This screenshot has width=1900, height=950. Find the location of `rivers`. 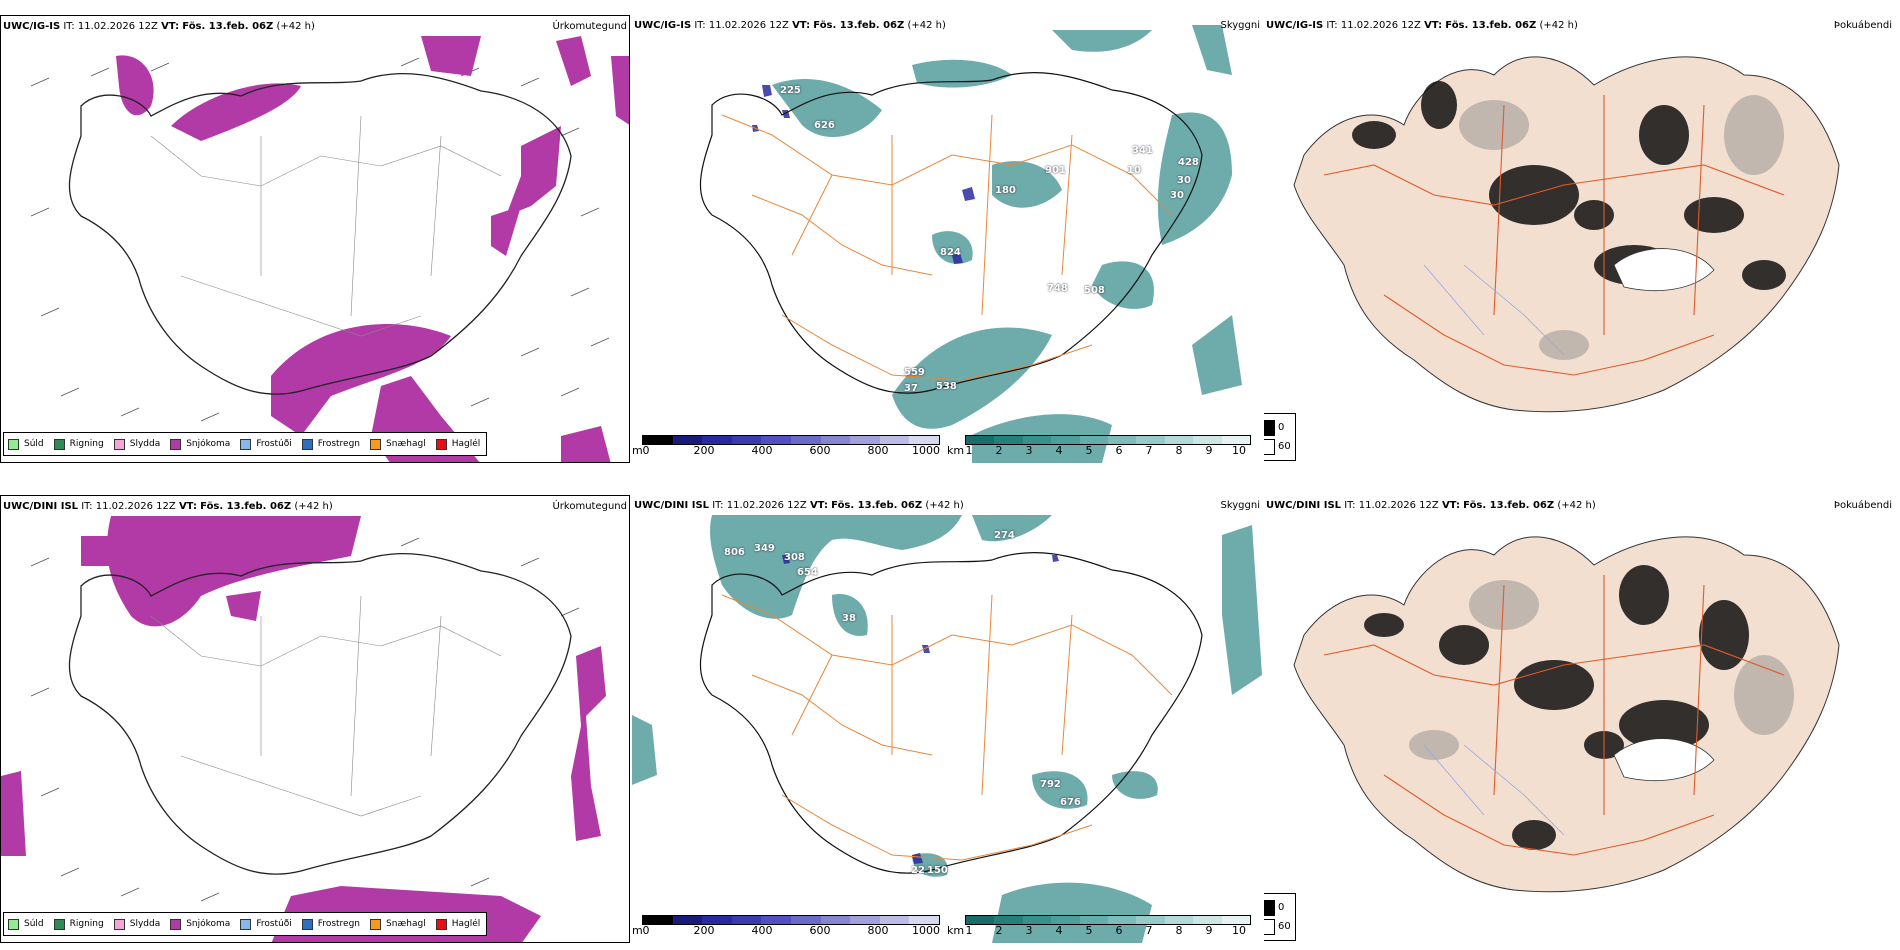

rivers is located at coordinates (1494, 310).